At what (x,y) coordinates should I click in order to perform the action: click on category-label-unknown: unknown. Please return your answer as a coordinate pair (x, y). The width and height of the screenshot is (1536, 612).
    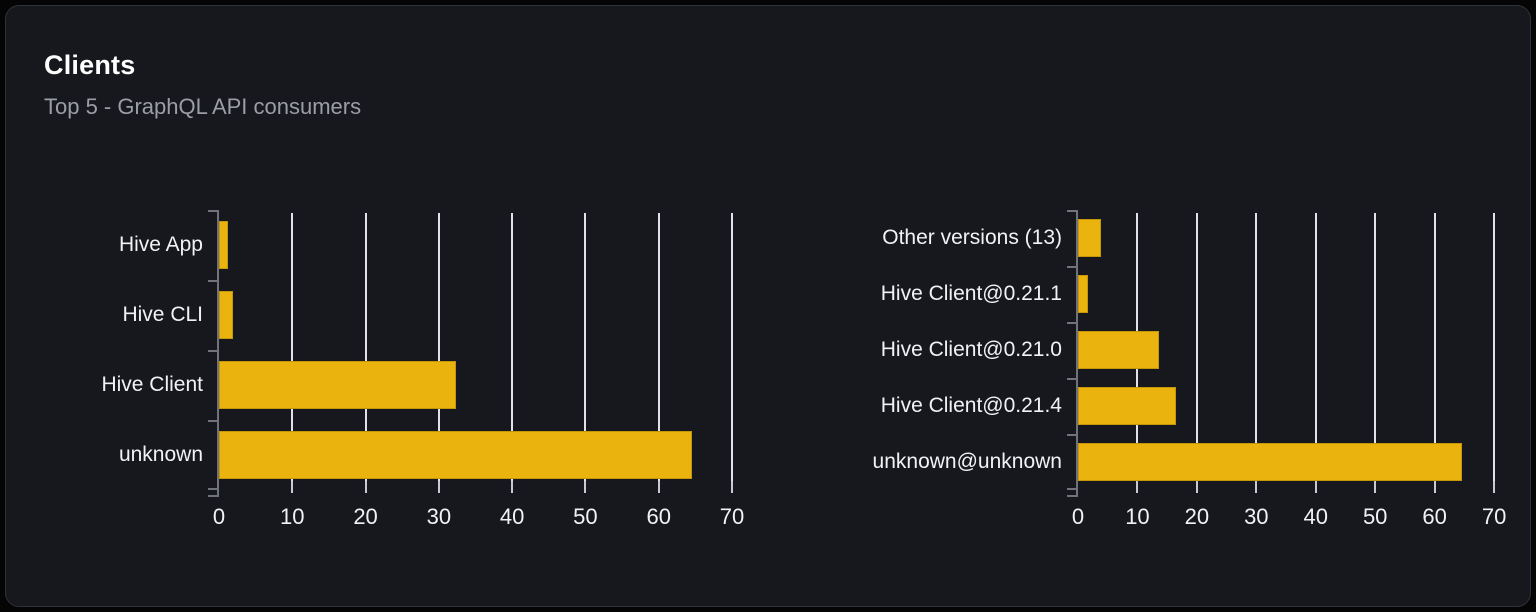
    Looking at the image, I should click on (160, 454).